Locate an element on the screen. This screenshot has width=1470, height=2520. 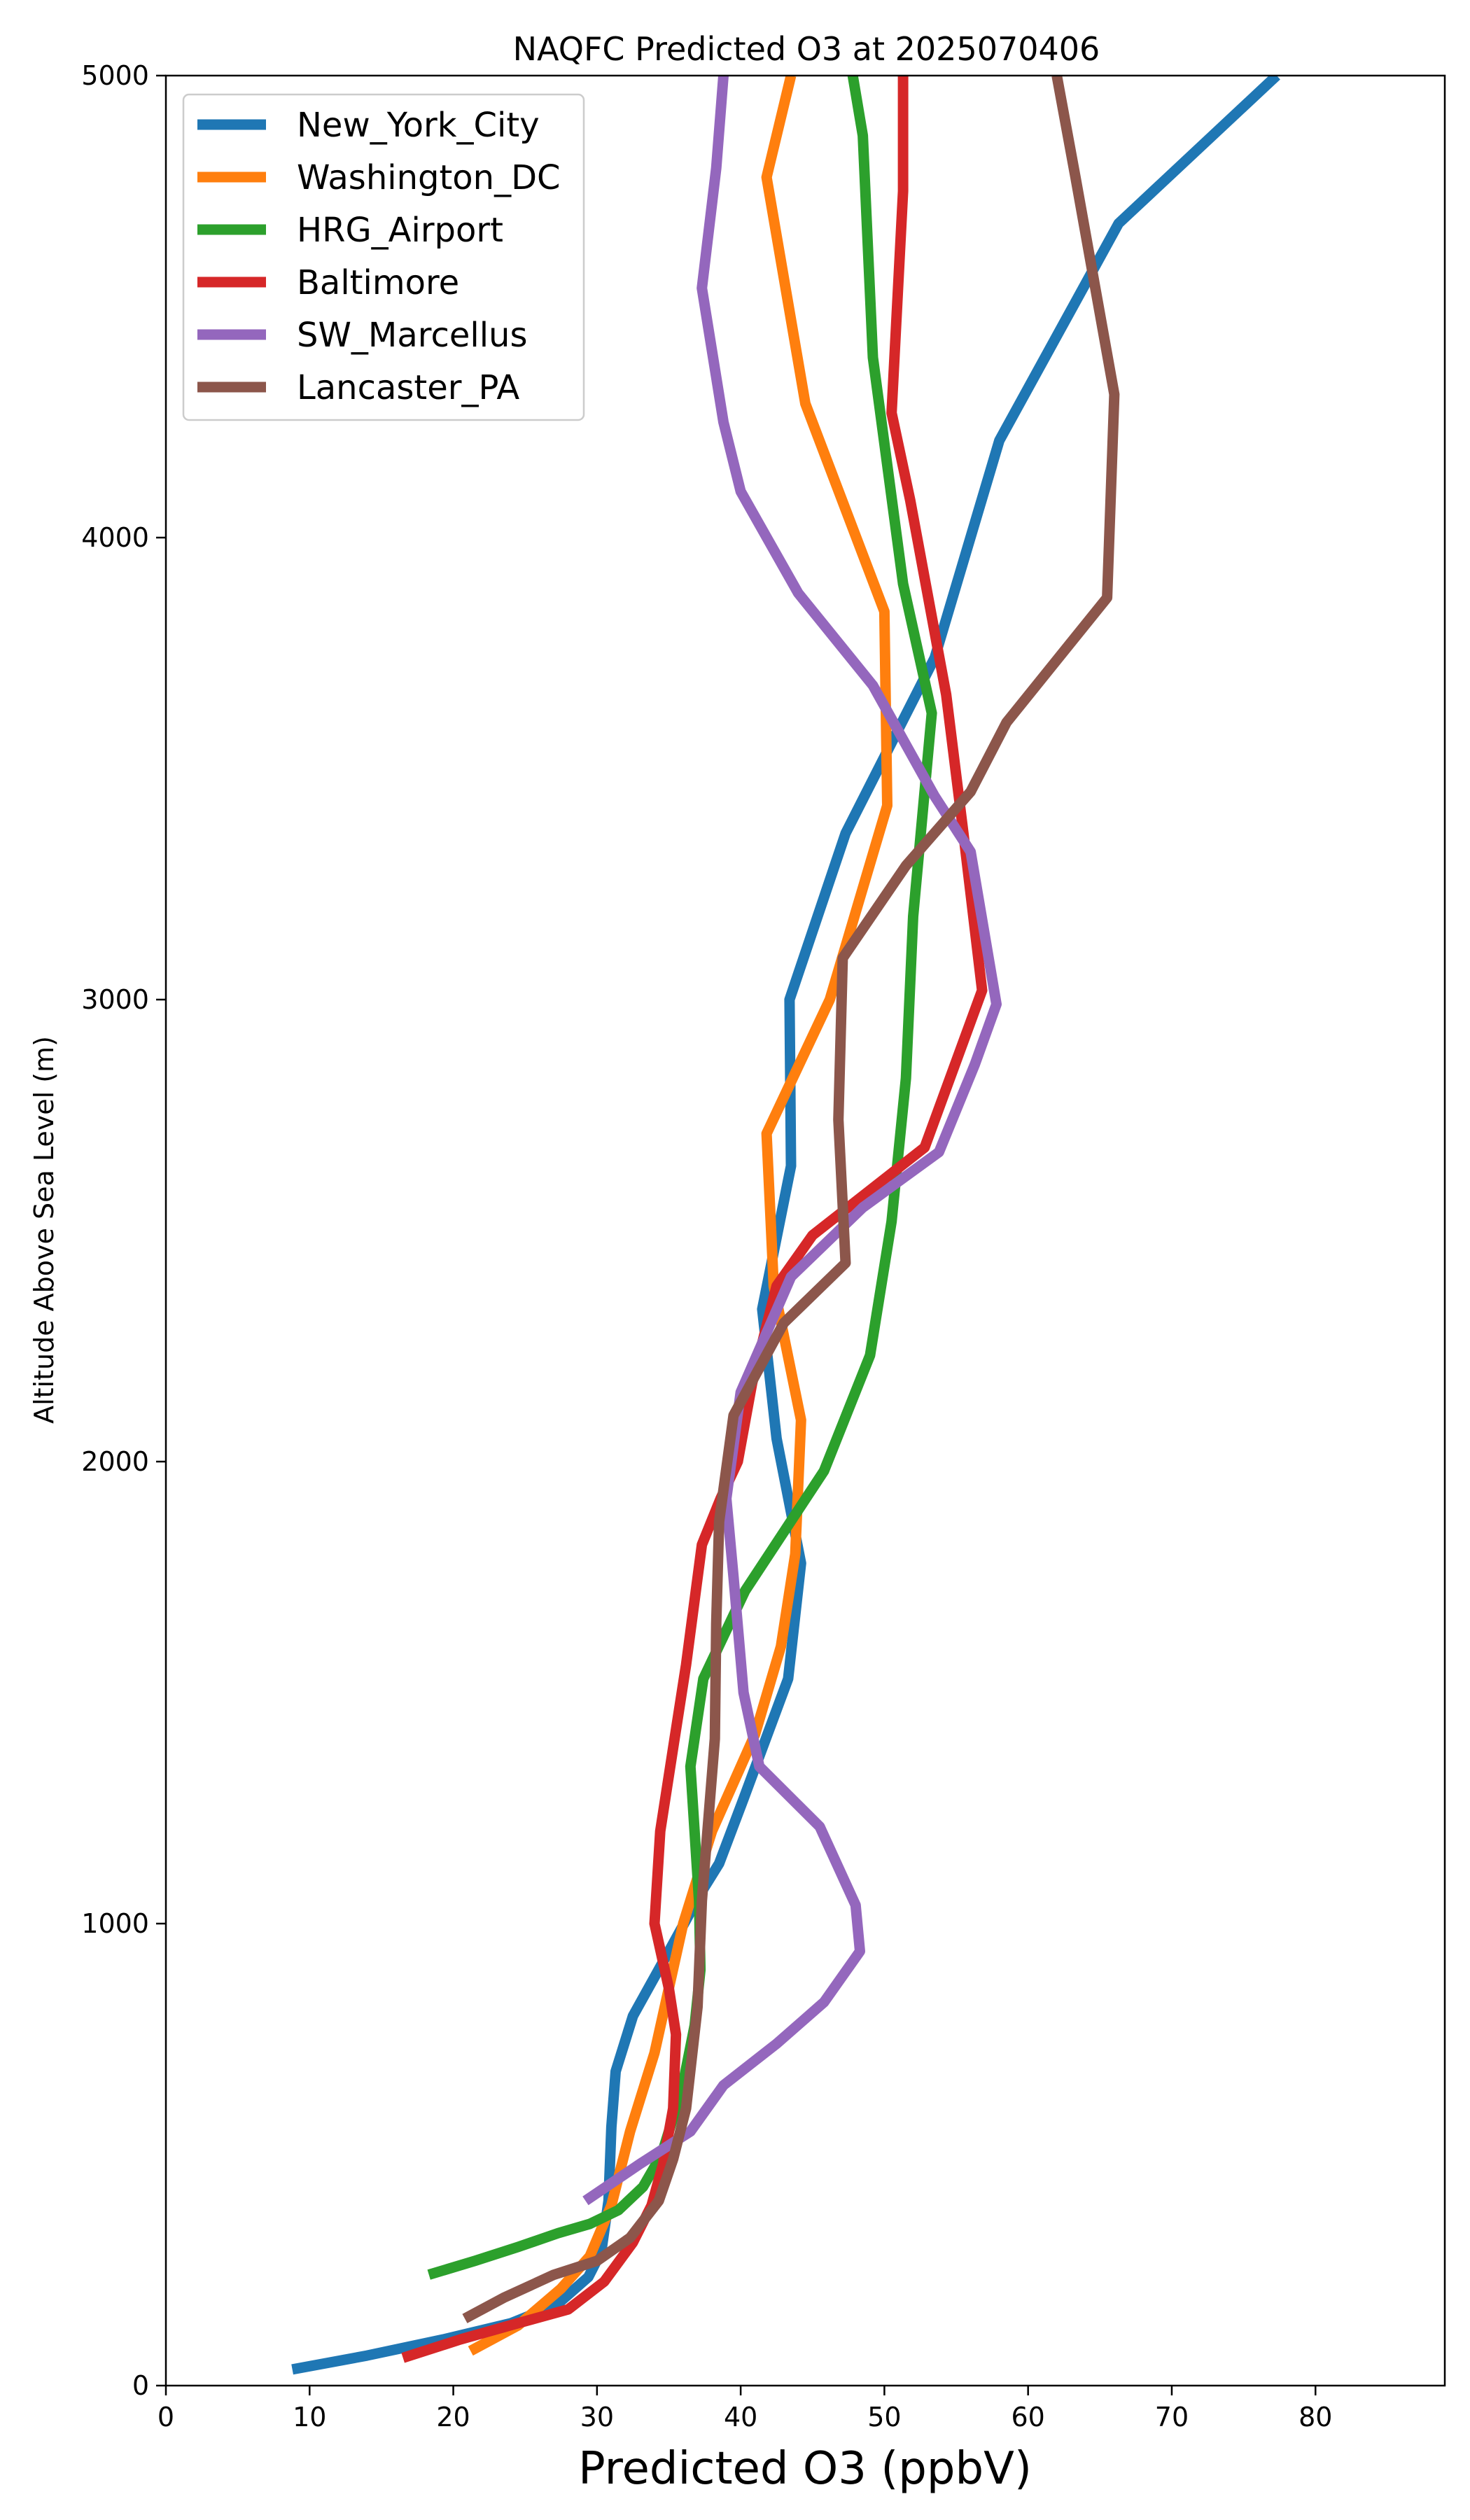
x-tick-label: 30 is located at coordinates (597, 2417).